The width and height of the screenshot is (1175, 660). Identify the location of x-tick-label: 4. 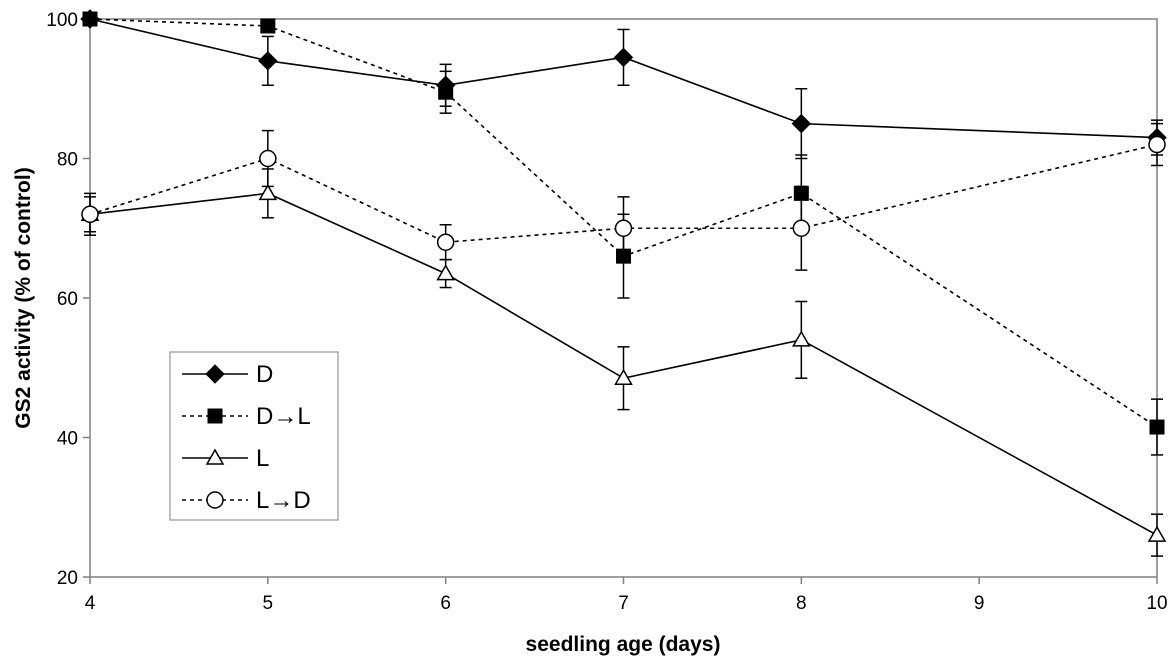
(90, 603).